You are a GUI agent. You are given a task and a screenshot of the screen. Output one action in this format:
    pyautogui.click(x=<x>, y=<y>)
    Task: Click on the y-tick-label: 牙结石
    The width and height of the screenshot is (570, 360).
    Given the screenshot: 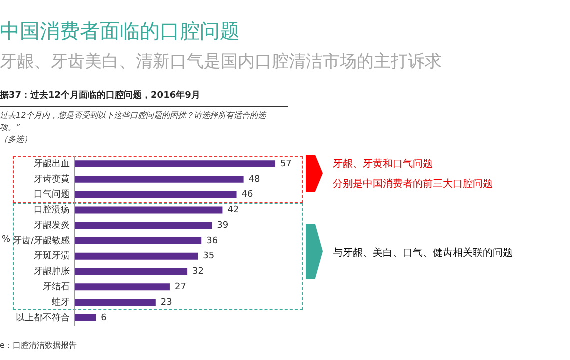 What is the action you would take?
    pyautogui.click(x=56, y=286)
    